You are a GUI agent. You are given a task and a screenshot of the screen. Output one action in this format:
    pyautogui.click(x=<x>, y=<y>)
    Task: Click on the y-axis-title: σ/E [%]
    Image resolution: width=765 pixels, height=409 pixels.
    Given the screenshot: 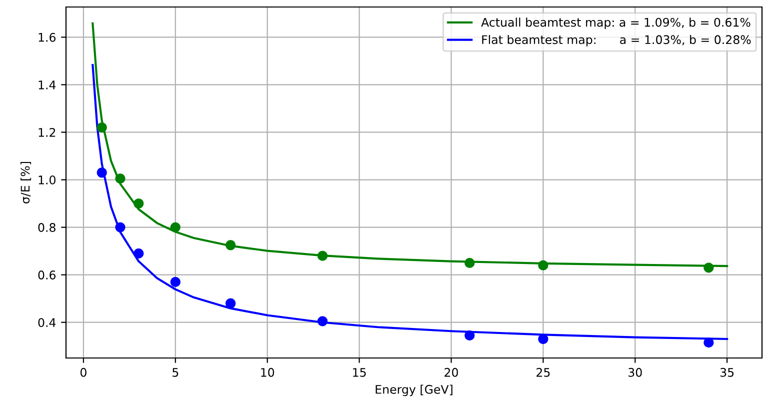 What is the action you would take?
    pyautogui.click(x=26, y=183)
    